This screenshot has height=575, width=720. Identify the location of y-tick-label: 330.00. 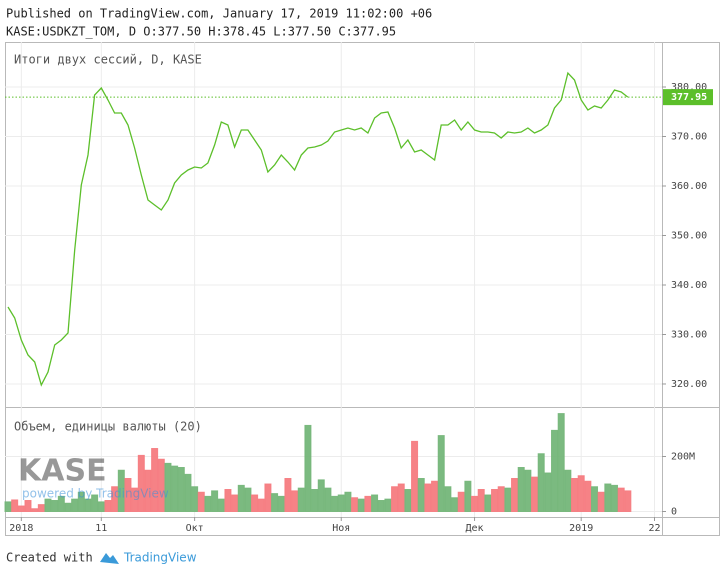
(689, 334).